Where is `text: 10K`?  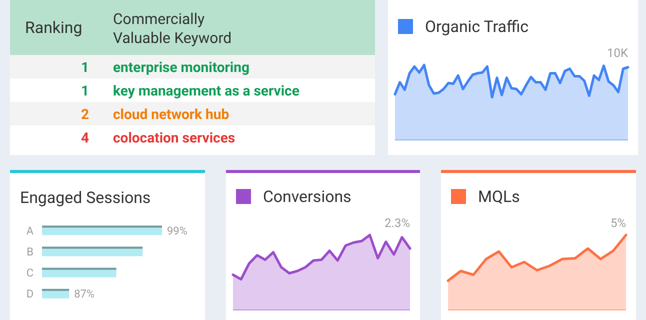
text: 10K is located at coordinates (617, 53).